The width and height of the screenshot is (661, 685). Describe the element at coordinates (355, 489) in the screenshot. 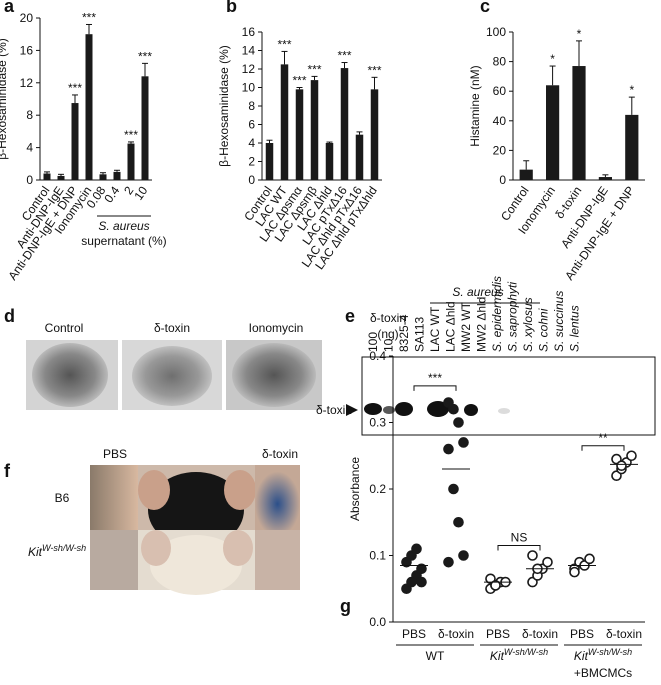

I see `y-axis-label: Absorbance` at that location.